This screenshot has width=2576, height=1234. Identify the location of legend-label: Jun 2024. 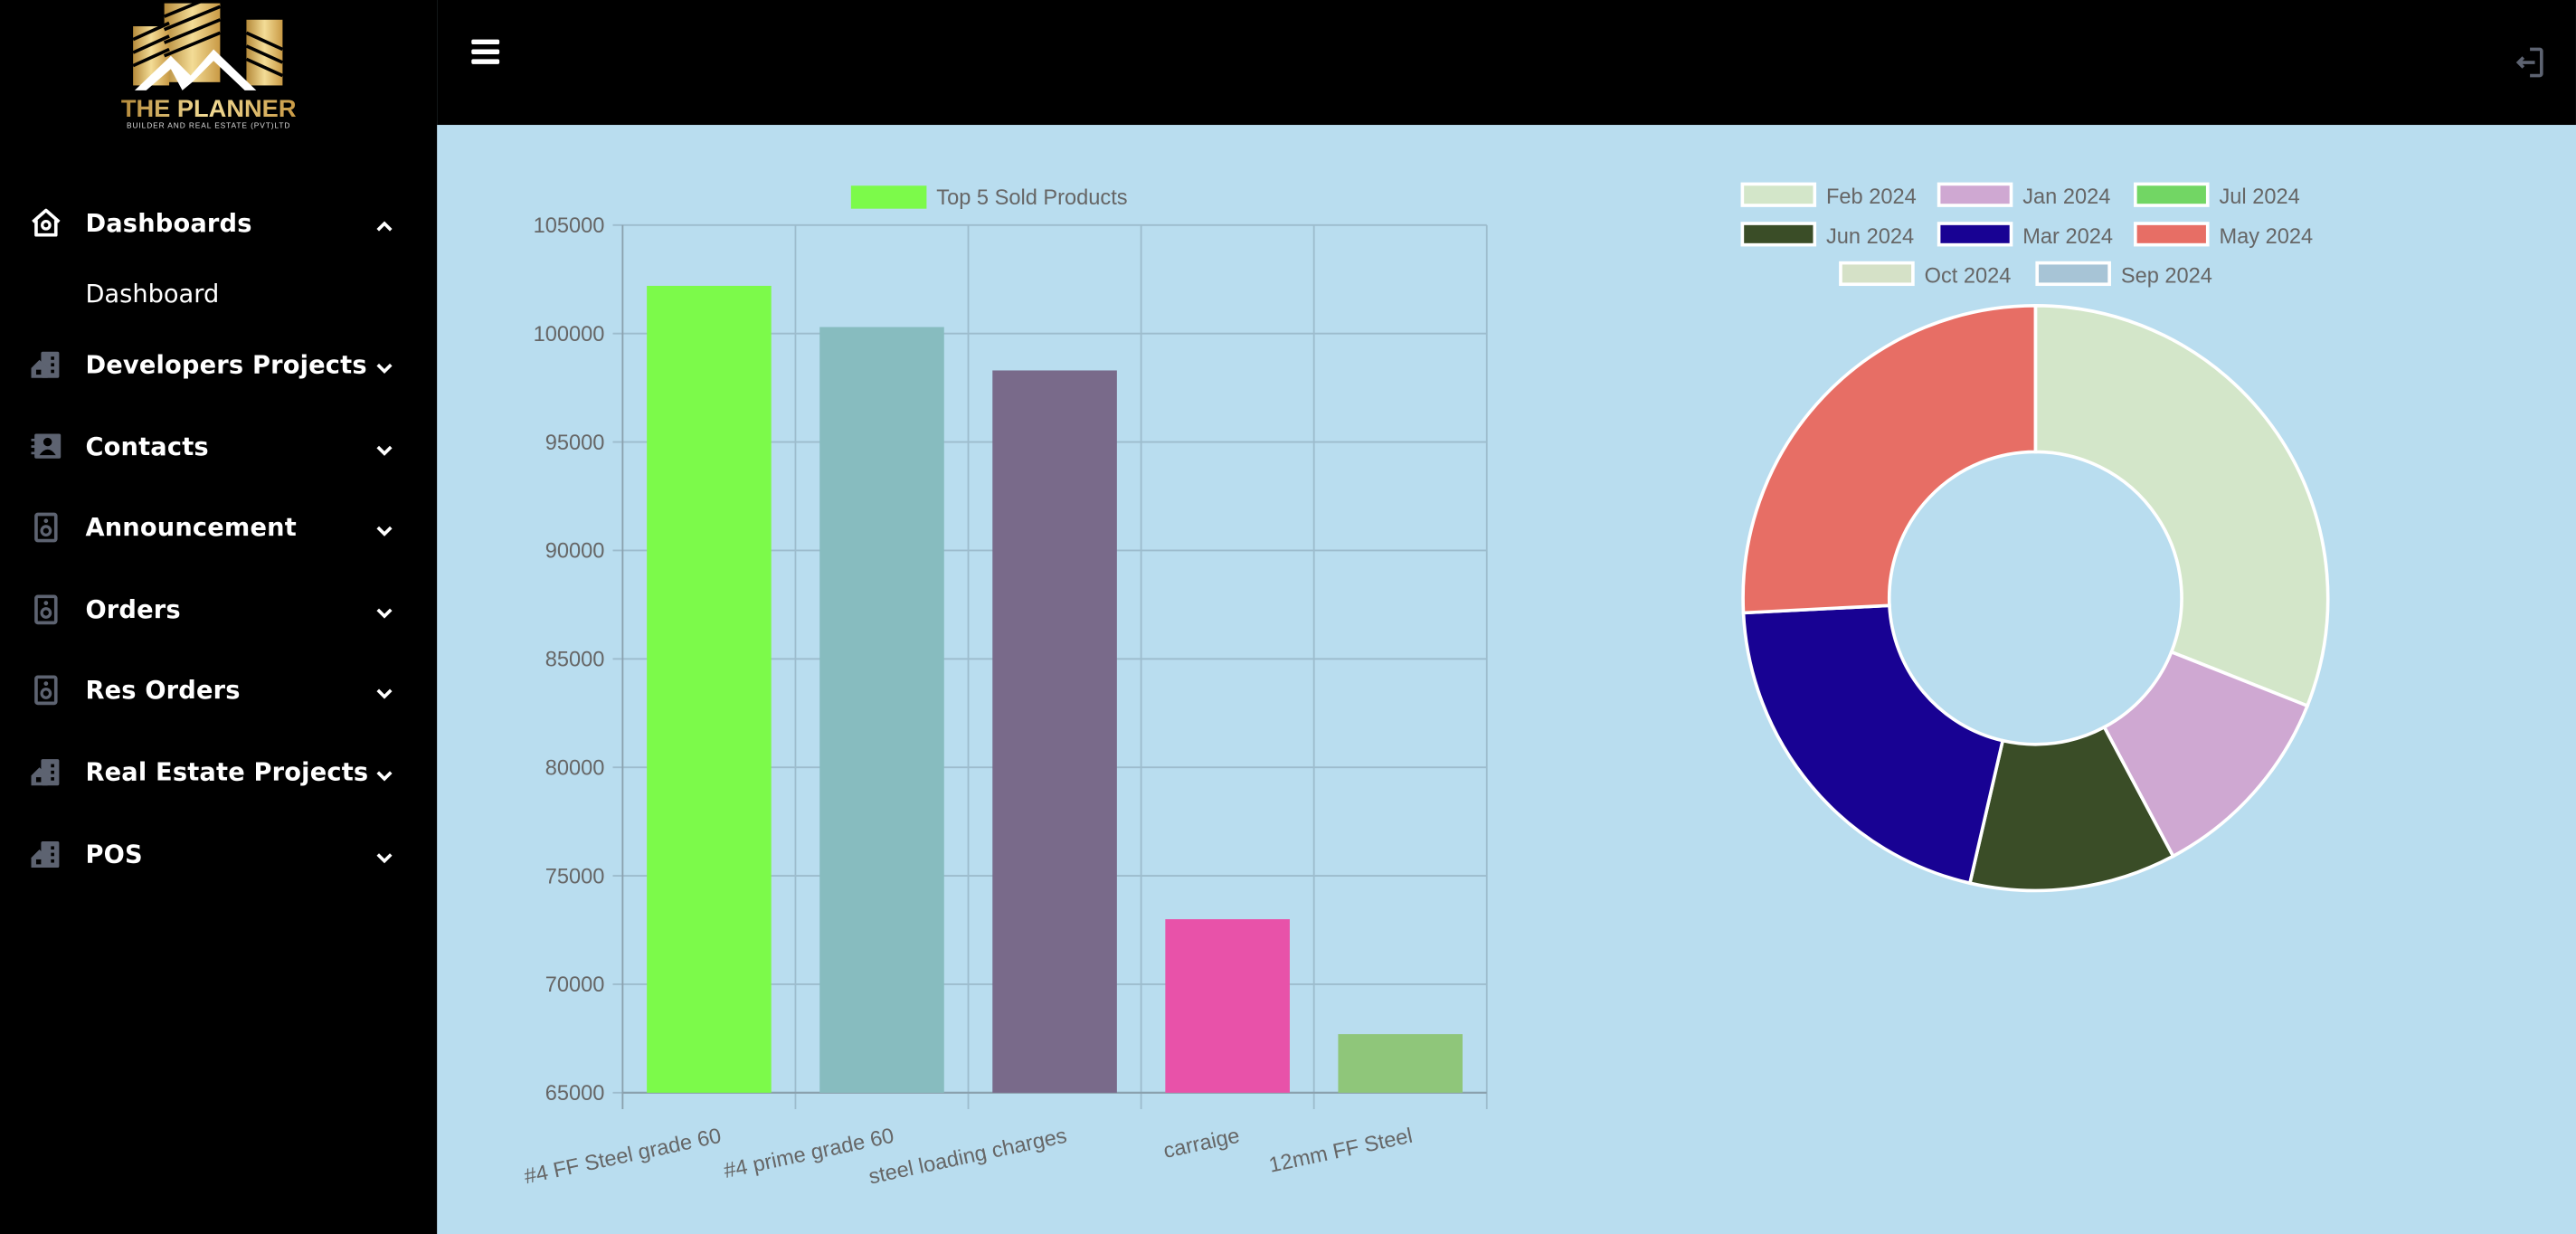
(1870, 237).